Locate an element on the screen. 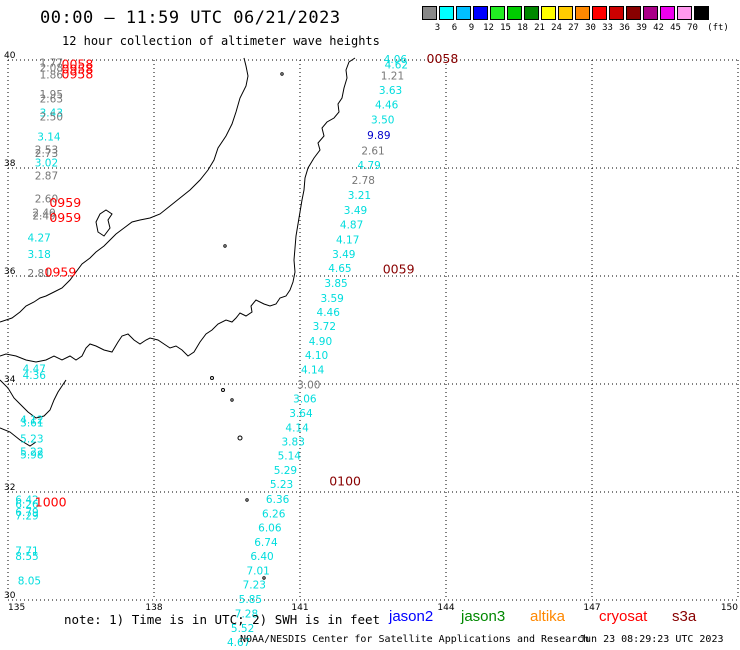 The image size is (740, 650). wave-height-value: 4.67 is located at coordinates (238, 643).